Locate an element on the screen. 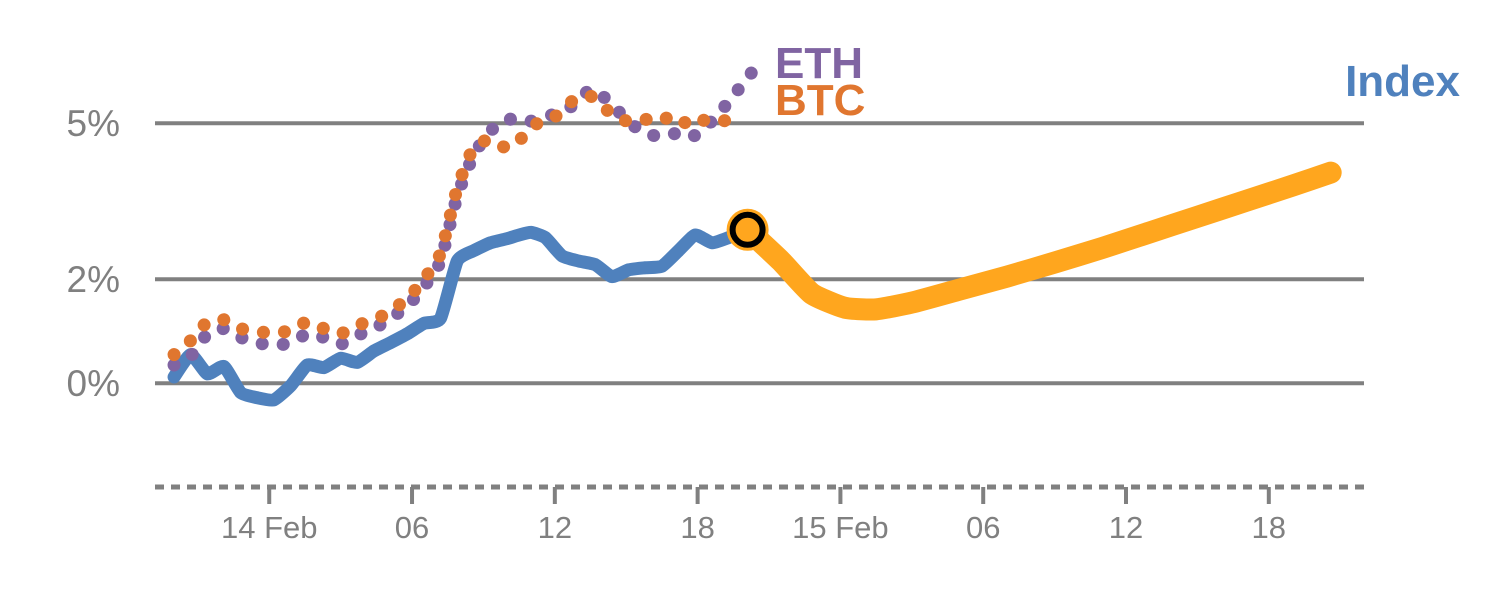 The width and height of the screenshot is (1500, 600). series-label-index: Index is located at coordinates (1402, 81).